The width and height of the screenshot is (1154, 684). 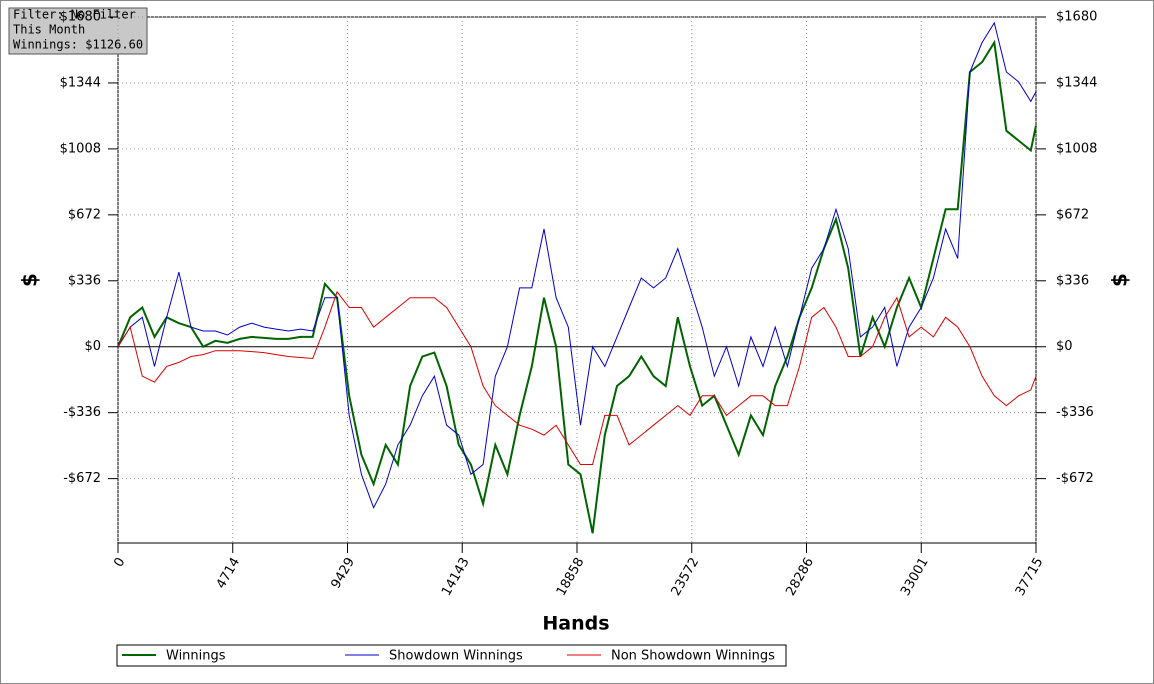 I want to click on y-tick-label: $1680, so click(x=80, y=17).